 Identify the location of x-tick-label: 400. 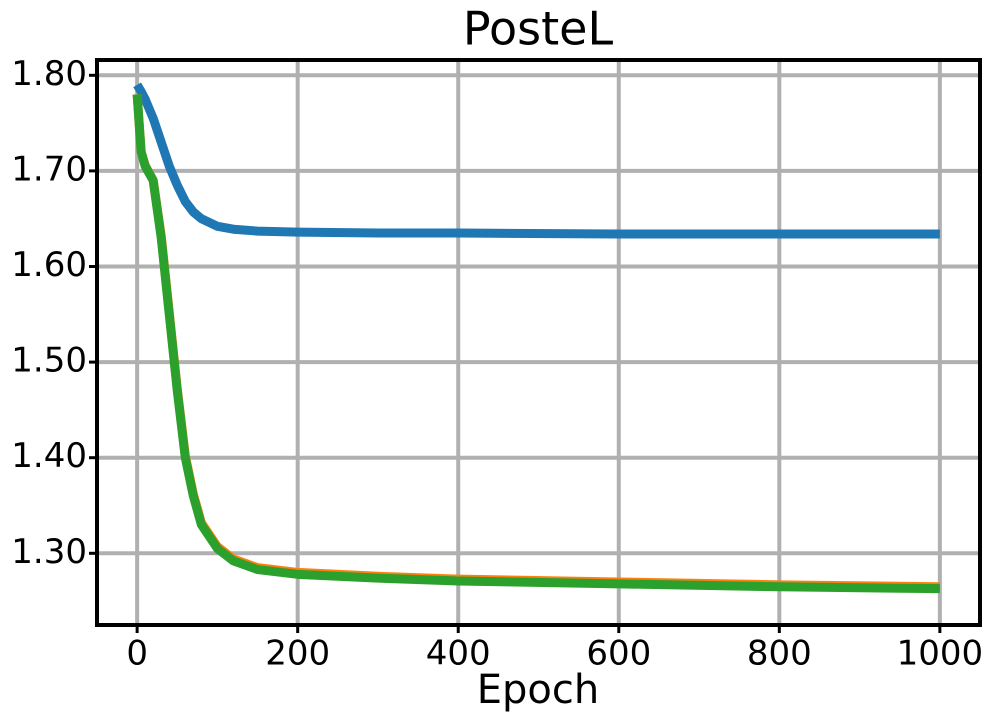
(458, 654).